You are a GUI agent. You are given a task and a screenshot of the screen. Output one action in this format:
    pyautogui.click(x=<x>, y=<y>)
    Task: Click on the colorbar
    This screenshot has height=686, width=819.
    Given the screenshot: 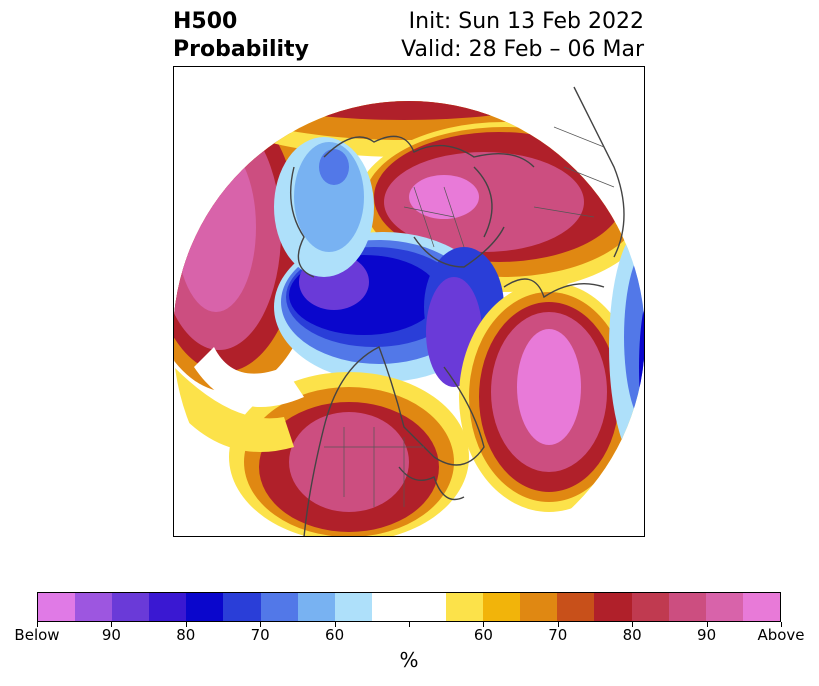 What is the action you would take?
    pyautogui.click(x=409, y=607)
    